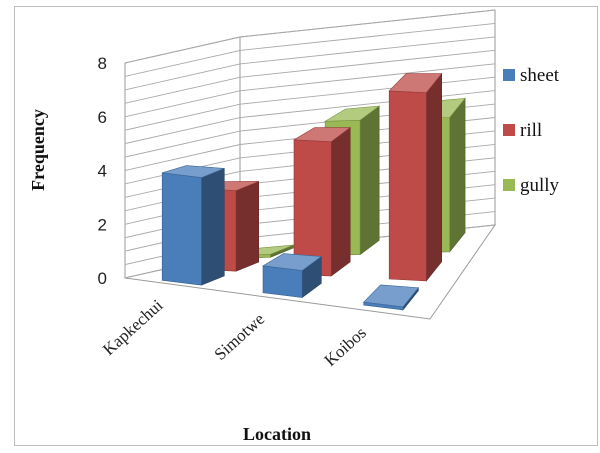 This screenshot has height=453, width=600. Describe the element at coordinates (415, 177) in the screenshot. I see `bar-rill-koibos` at that location.